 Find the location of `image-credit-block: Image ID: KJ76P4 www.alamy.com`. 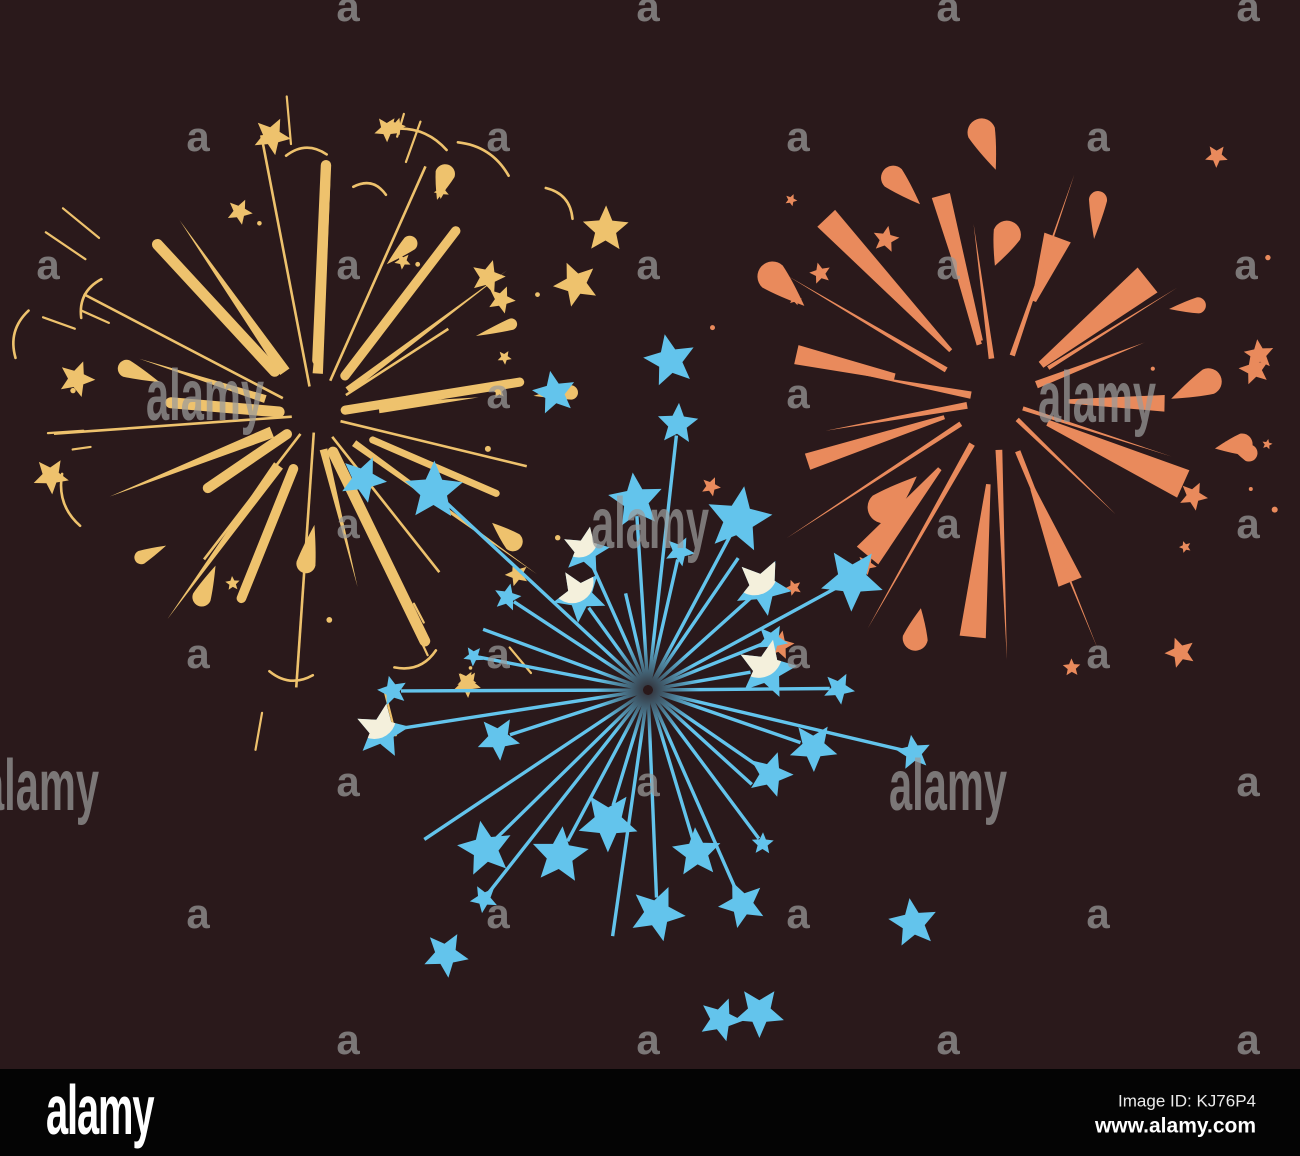

image-credit-block: Image ID: KJ76P4 www.alamy.com is located at coordinates (1175, 1114).